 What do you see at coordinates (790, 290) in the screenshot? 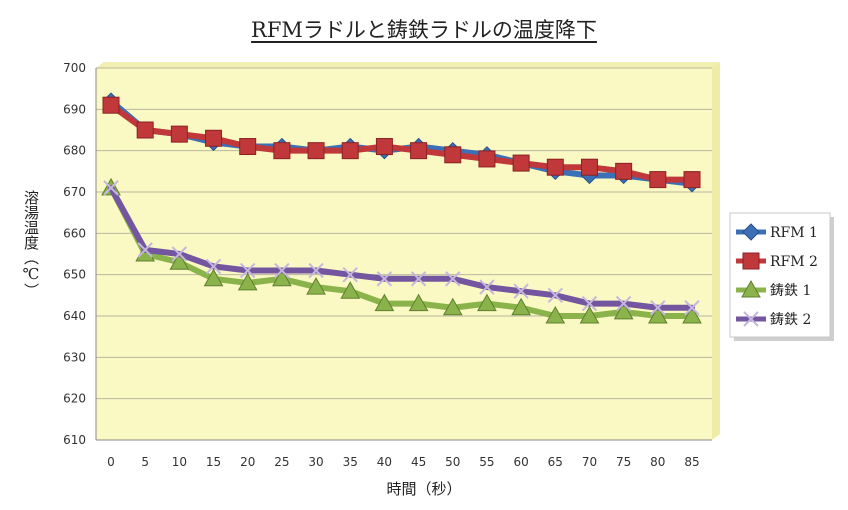
I see `legend-label: 鋳鉄 1` at bounding box center [790, 290].